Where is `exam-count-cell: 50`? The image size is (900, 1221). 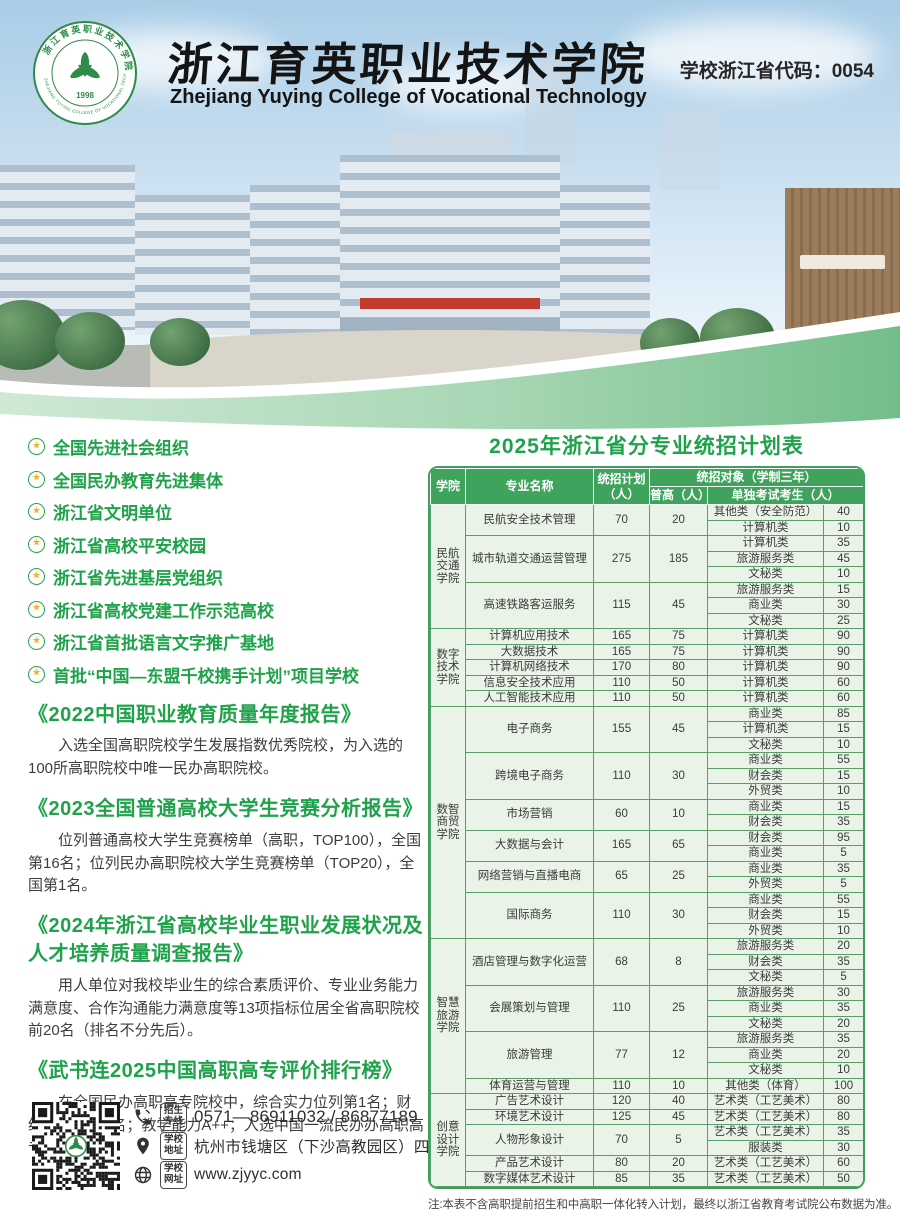
exam-count-cell: 50 is located at coordinates (842, 1178).